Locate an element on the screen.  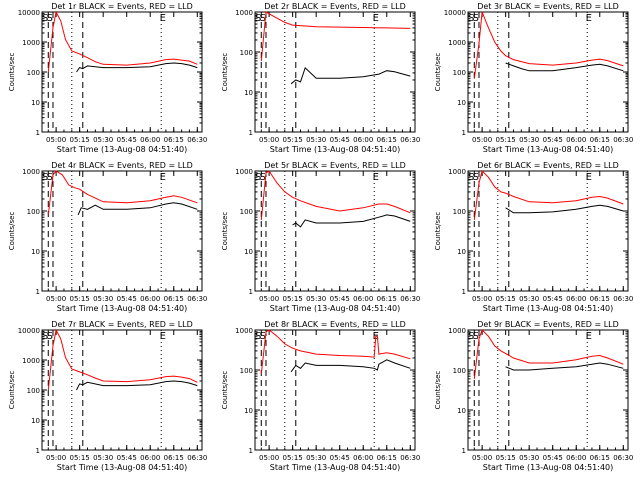
chart-title: Det 4r BLACK = Events, RED = LLD is located at coordinates (122, 165).